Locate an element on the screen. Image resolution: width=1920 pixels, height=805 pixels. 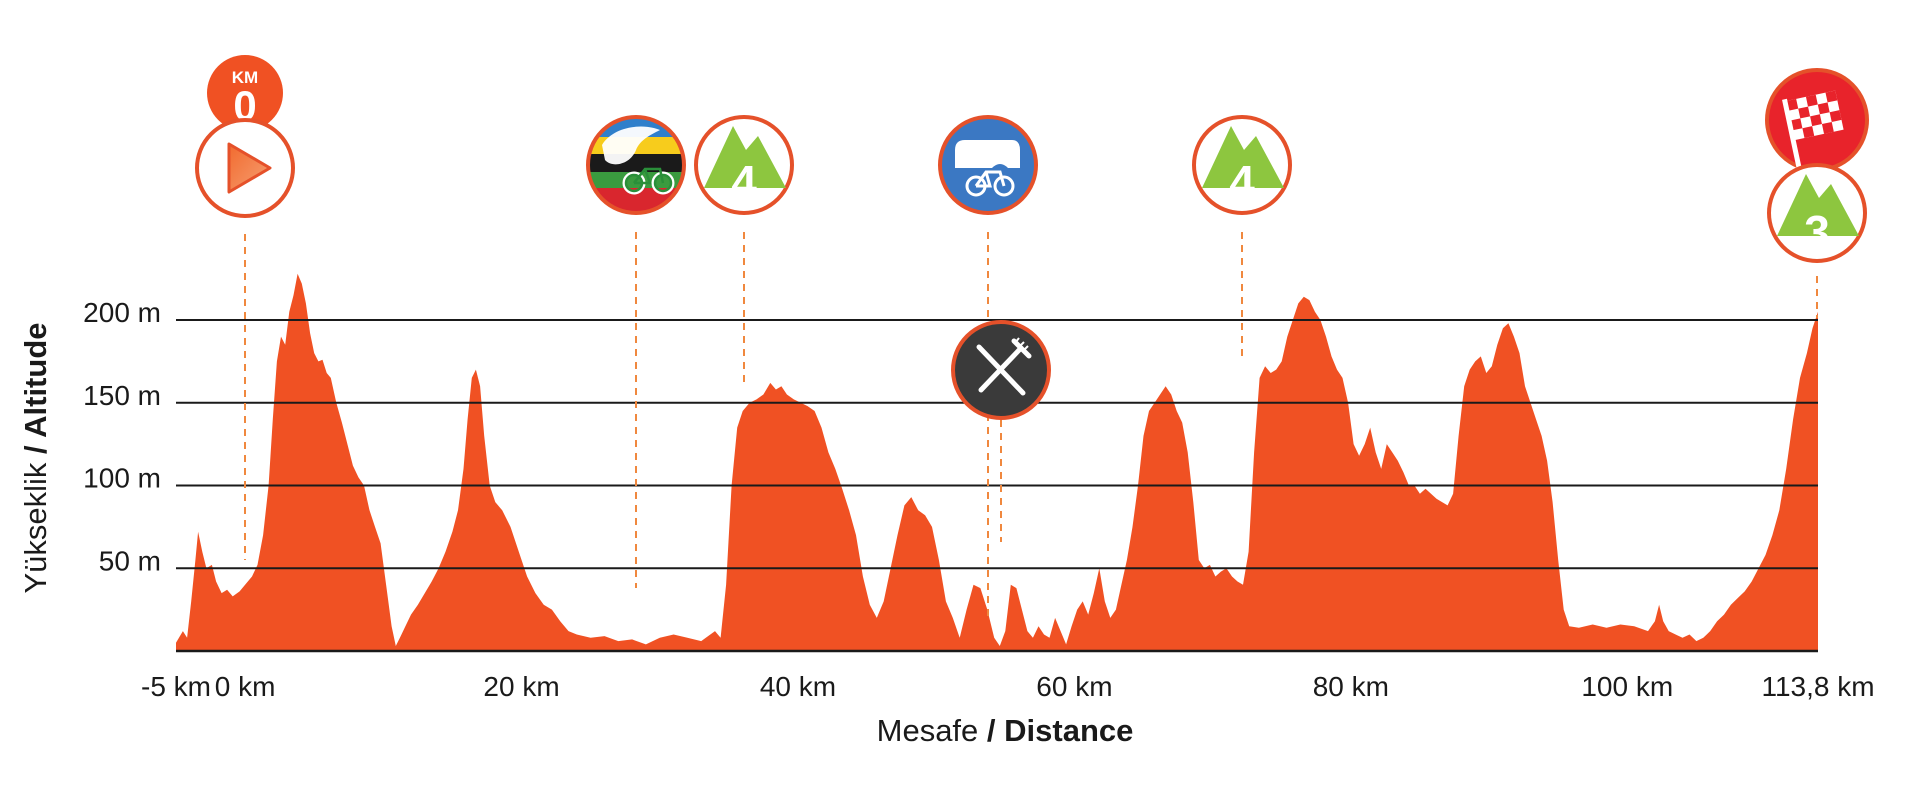
y-tick-label: 150 m is located at coordinates (122, 395).